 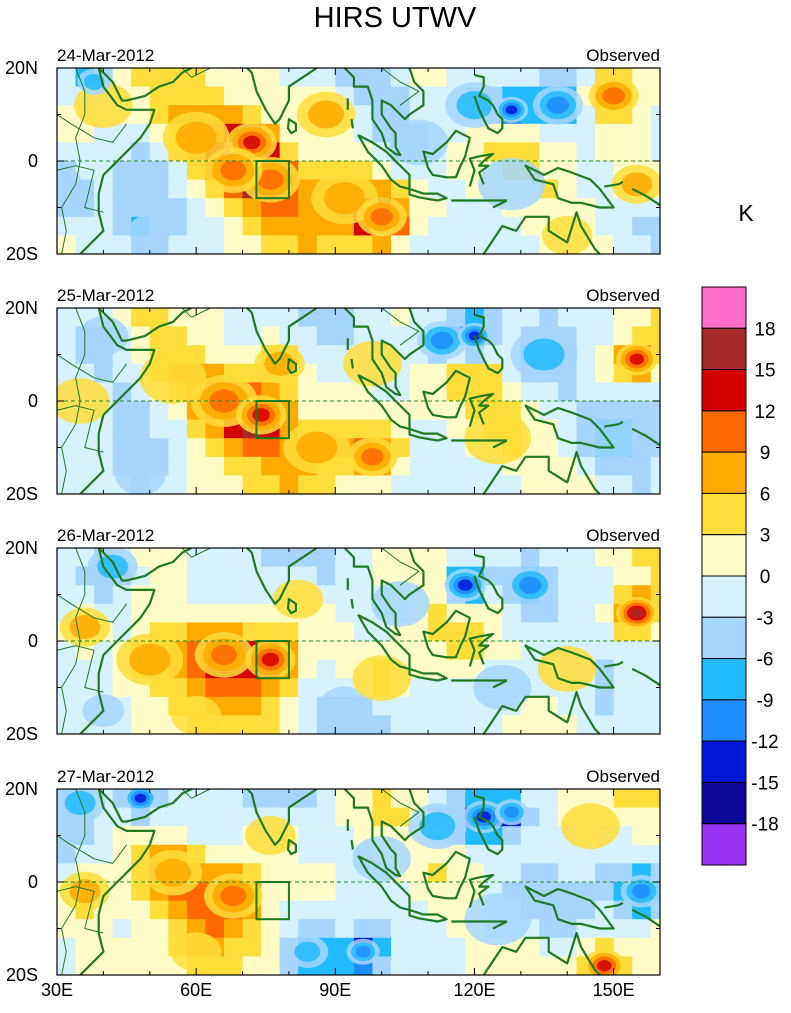 What do you see at coordinates (117, 161) in the screenshot?
I see `coastline-africa-east-coast` at bounding box center [117, 161].